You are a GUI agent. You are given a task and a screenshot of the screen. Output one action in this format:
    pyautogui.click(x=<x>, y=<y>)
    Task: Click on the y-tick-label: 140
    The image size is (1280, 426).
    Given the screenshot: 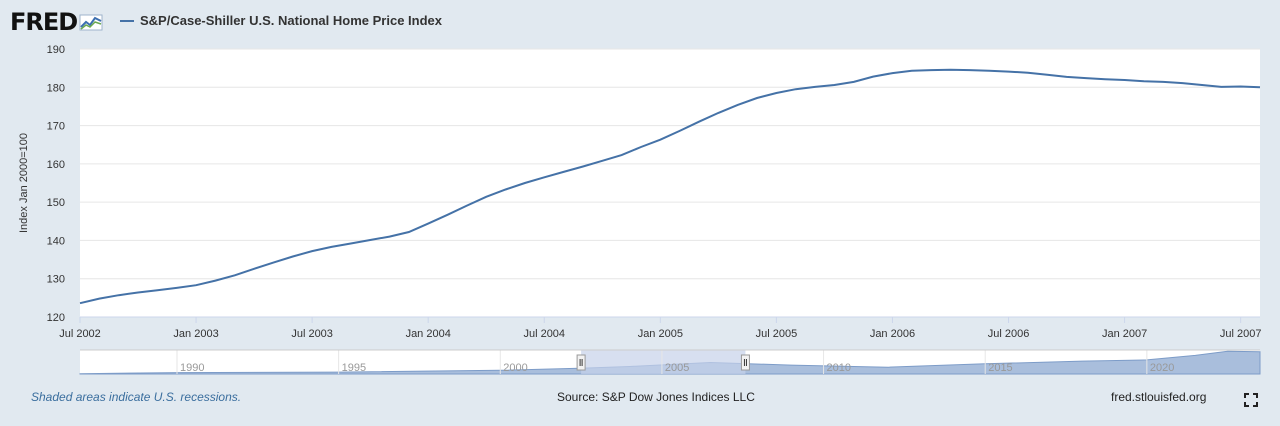 What is the action you would take?
    pyautogui.click(x=56, y=241)
    